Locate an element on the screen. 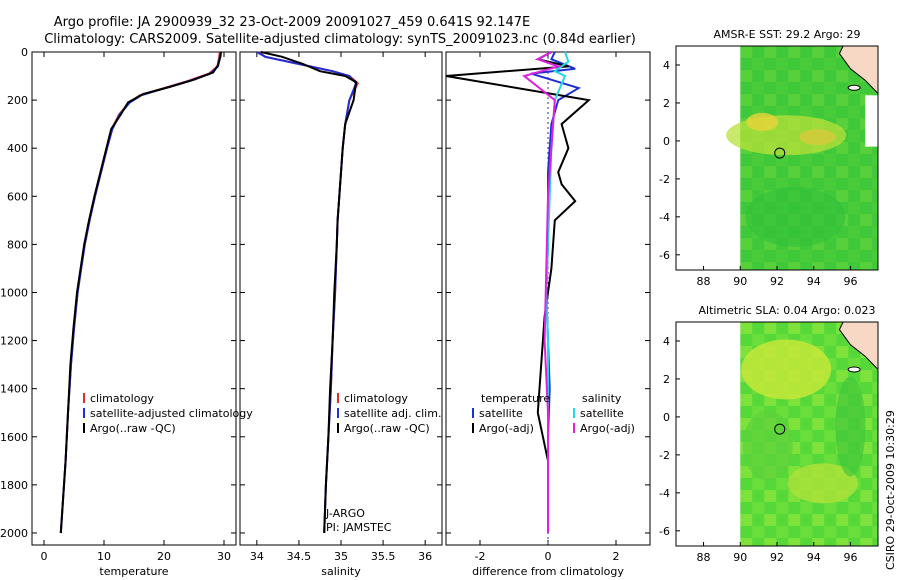 The image size is (900, 580). x-tick-label: 10 is located at coordinates (104, 556).